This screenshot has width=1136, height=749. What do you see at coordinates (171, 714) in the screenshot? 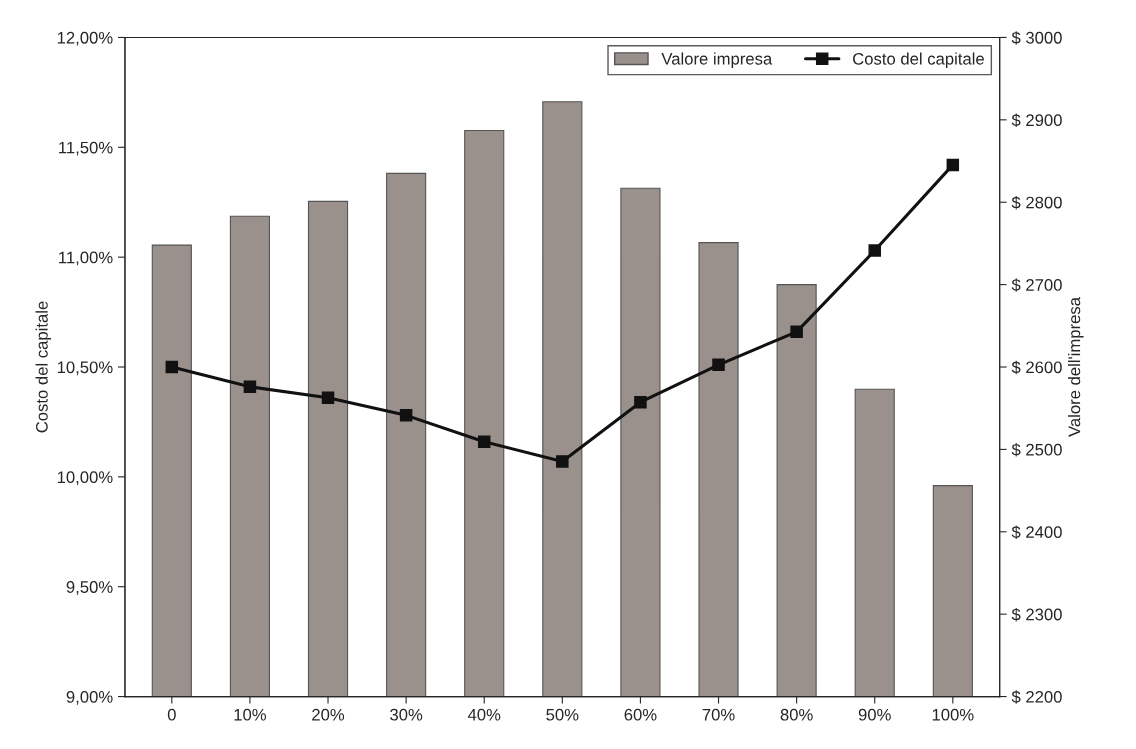
I see `x-tick-label: 0` at bounding box center [171, 714].